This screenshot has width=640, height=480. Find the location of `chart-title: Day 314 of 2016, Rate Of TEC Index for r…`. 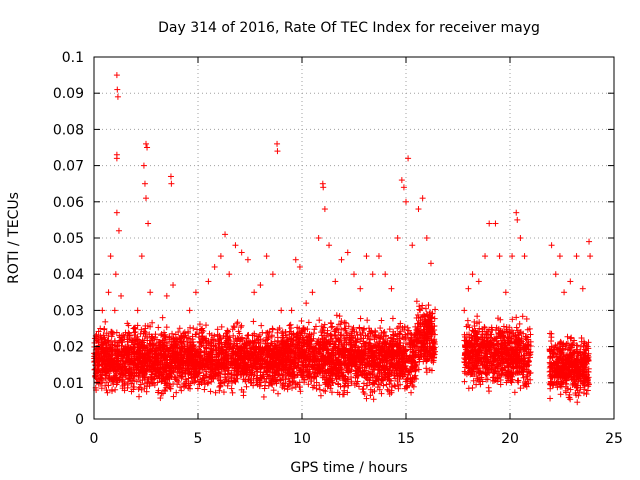

chart-title: Day 314 of 2016, Rate Of TEC Index for r… is located at coordinates (349, 28).